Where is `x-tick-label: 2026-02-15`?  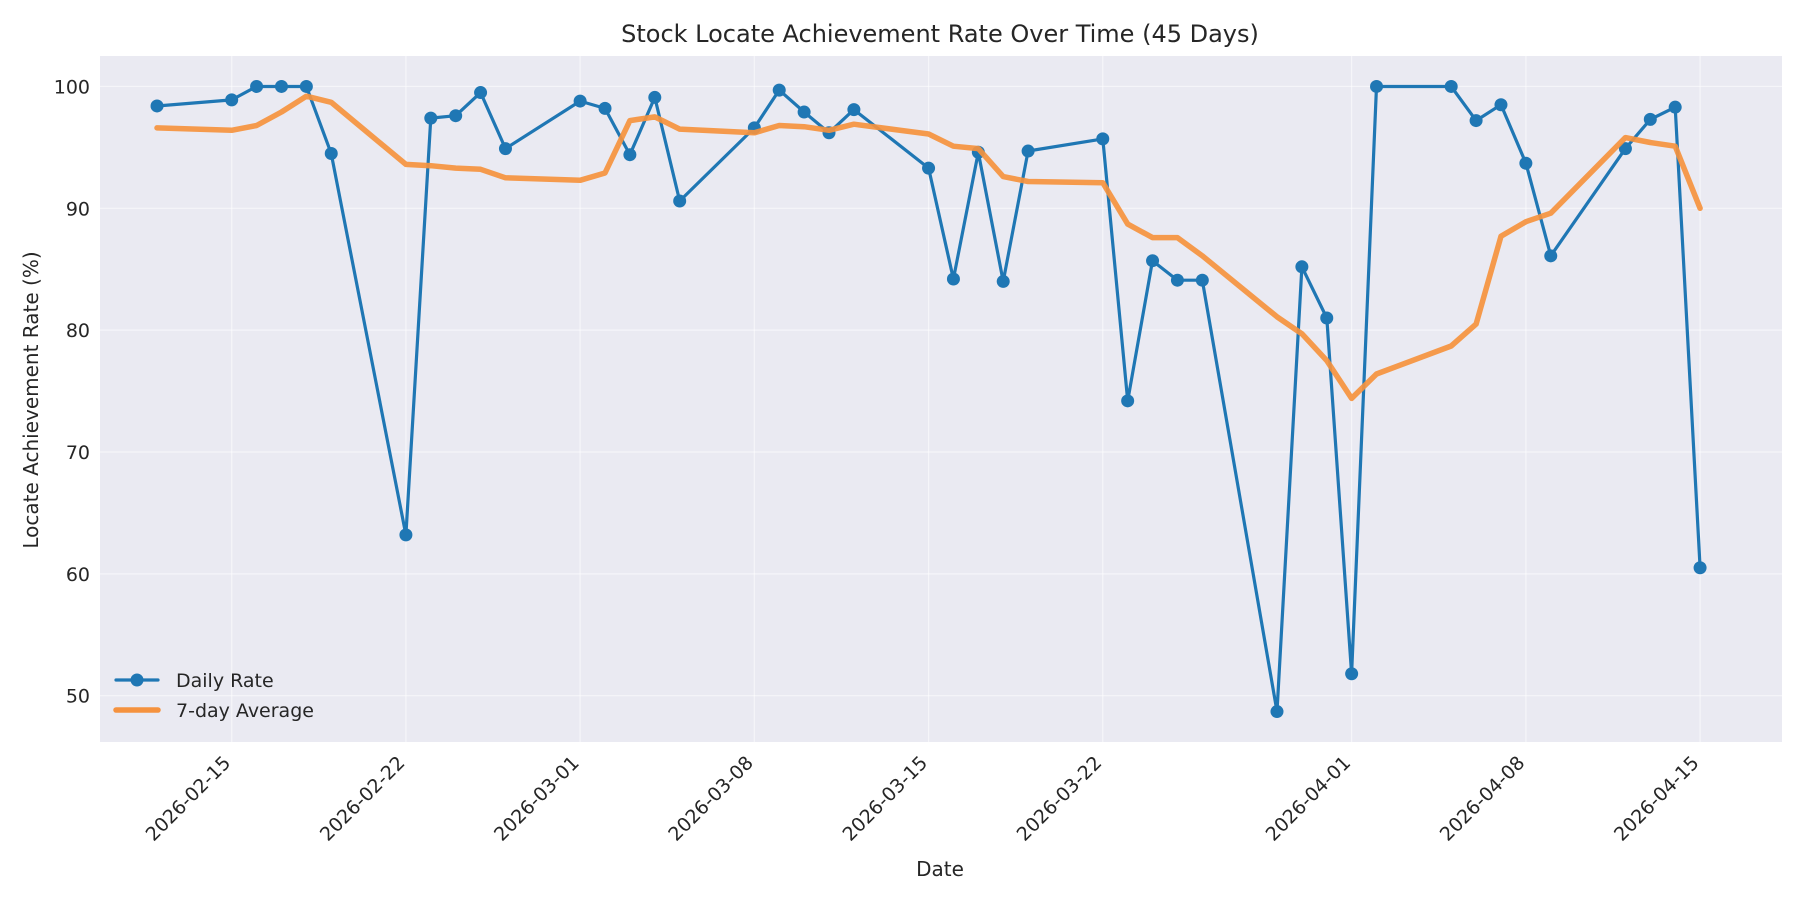 x-tick-label: 2026-02-15 is located at coordinates (189, 799).